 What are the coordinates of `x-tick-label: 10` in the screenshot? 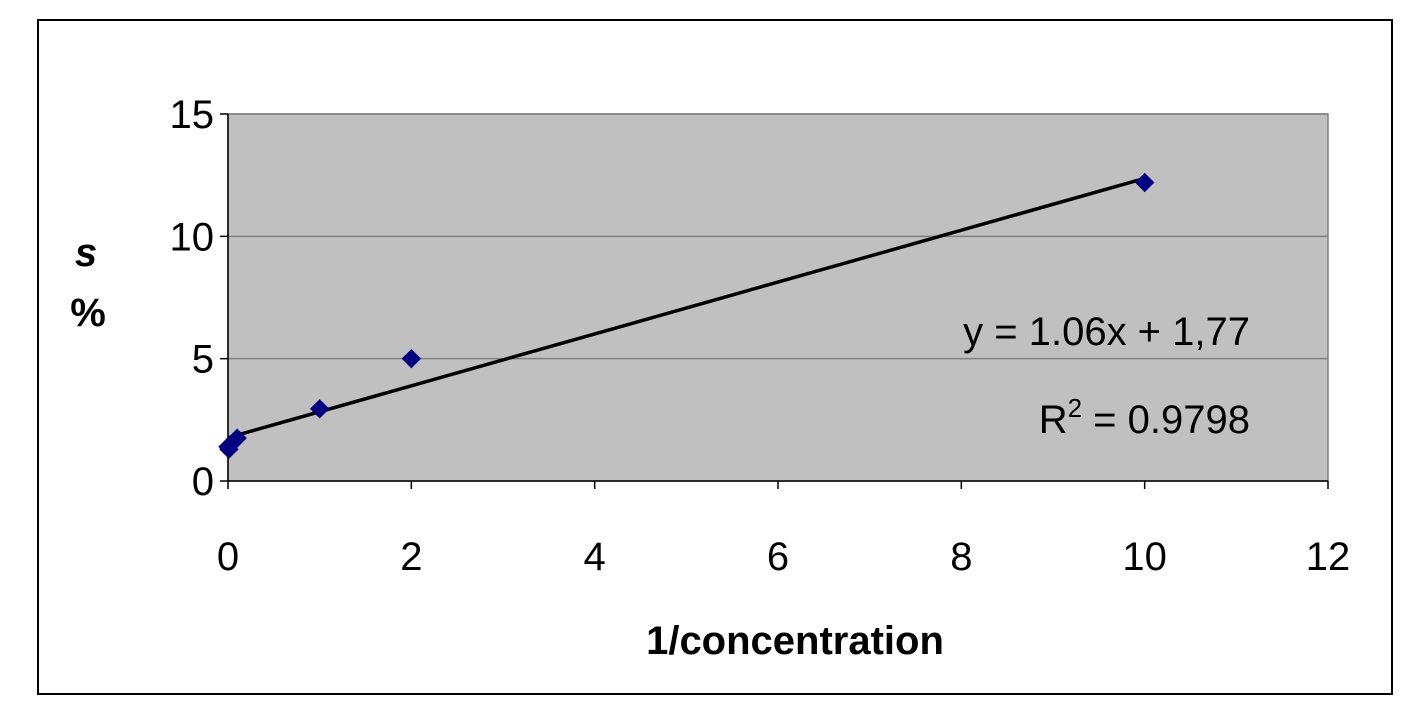 It's located at (1144, 557).